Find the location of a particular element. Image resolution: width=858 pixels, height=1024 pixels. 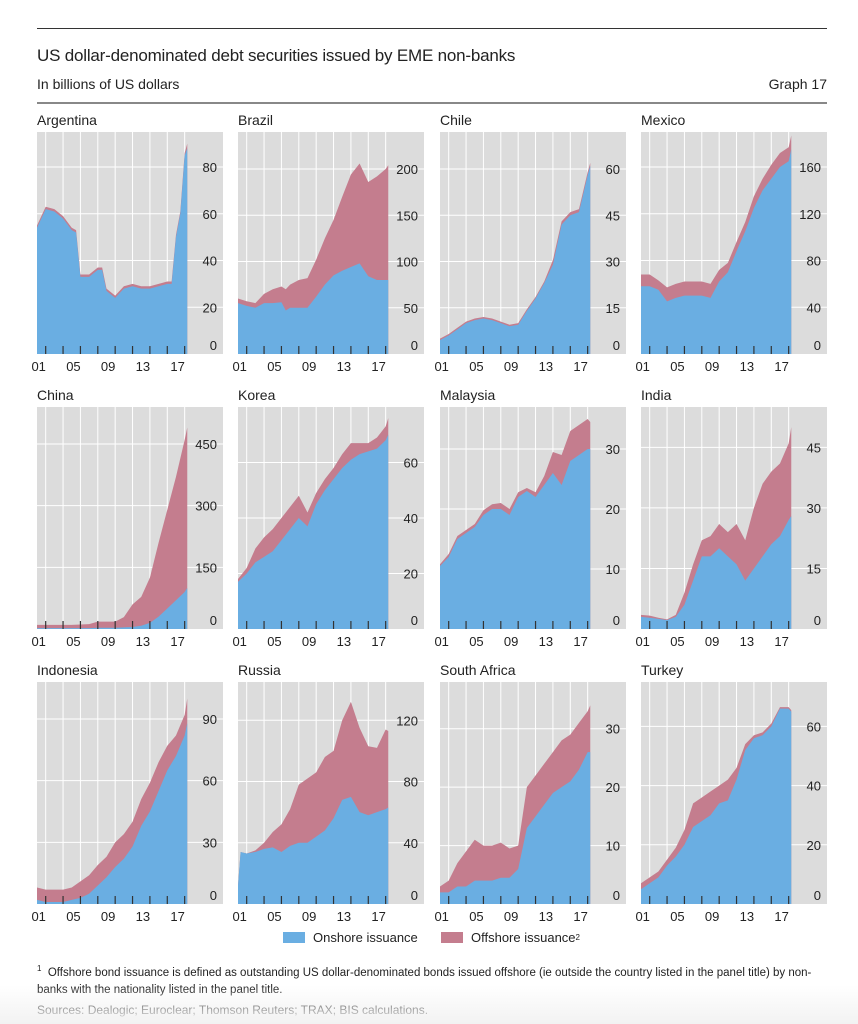

panel-indonesia: Indonesia 01 05 09 13 17 0 30 60 90 is located at coordinates (134, 793).